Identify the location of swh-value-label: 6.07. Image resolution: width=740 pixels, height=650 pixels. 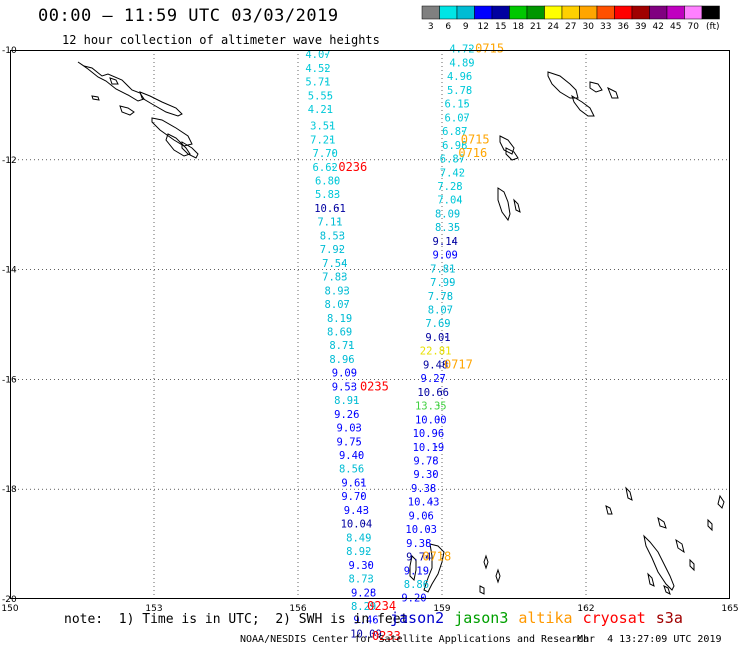
(457, 118).